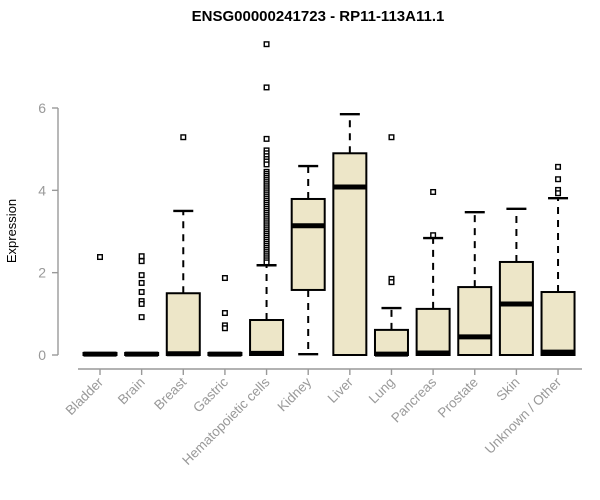 This screenshot has width=600, height=500. Describe the element at coordinates (11, 231) in the screenshot. I see `y-axis-label: Expression` at that location.